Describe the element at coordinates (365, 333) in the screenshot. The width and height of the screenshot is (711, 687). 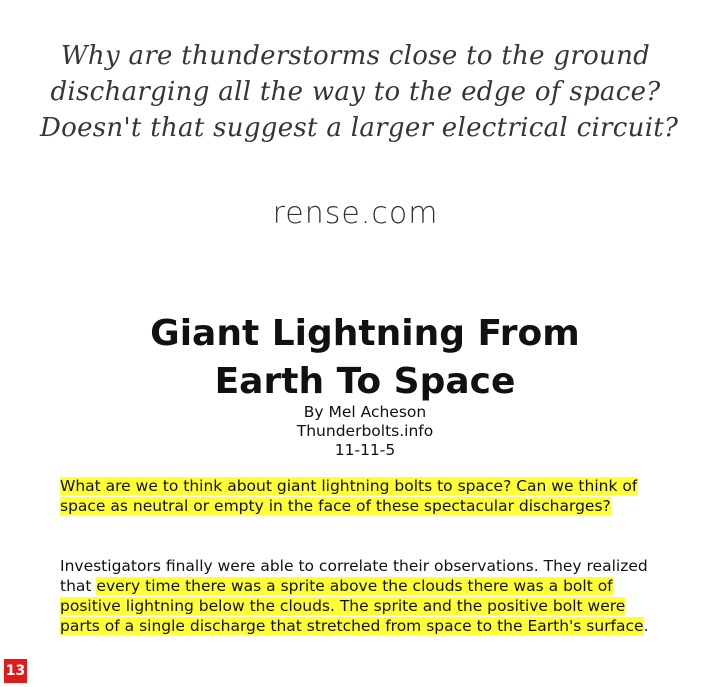
I see `article-title-line: Giant Lightning From` at that location.